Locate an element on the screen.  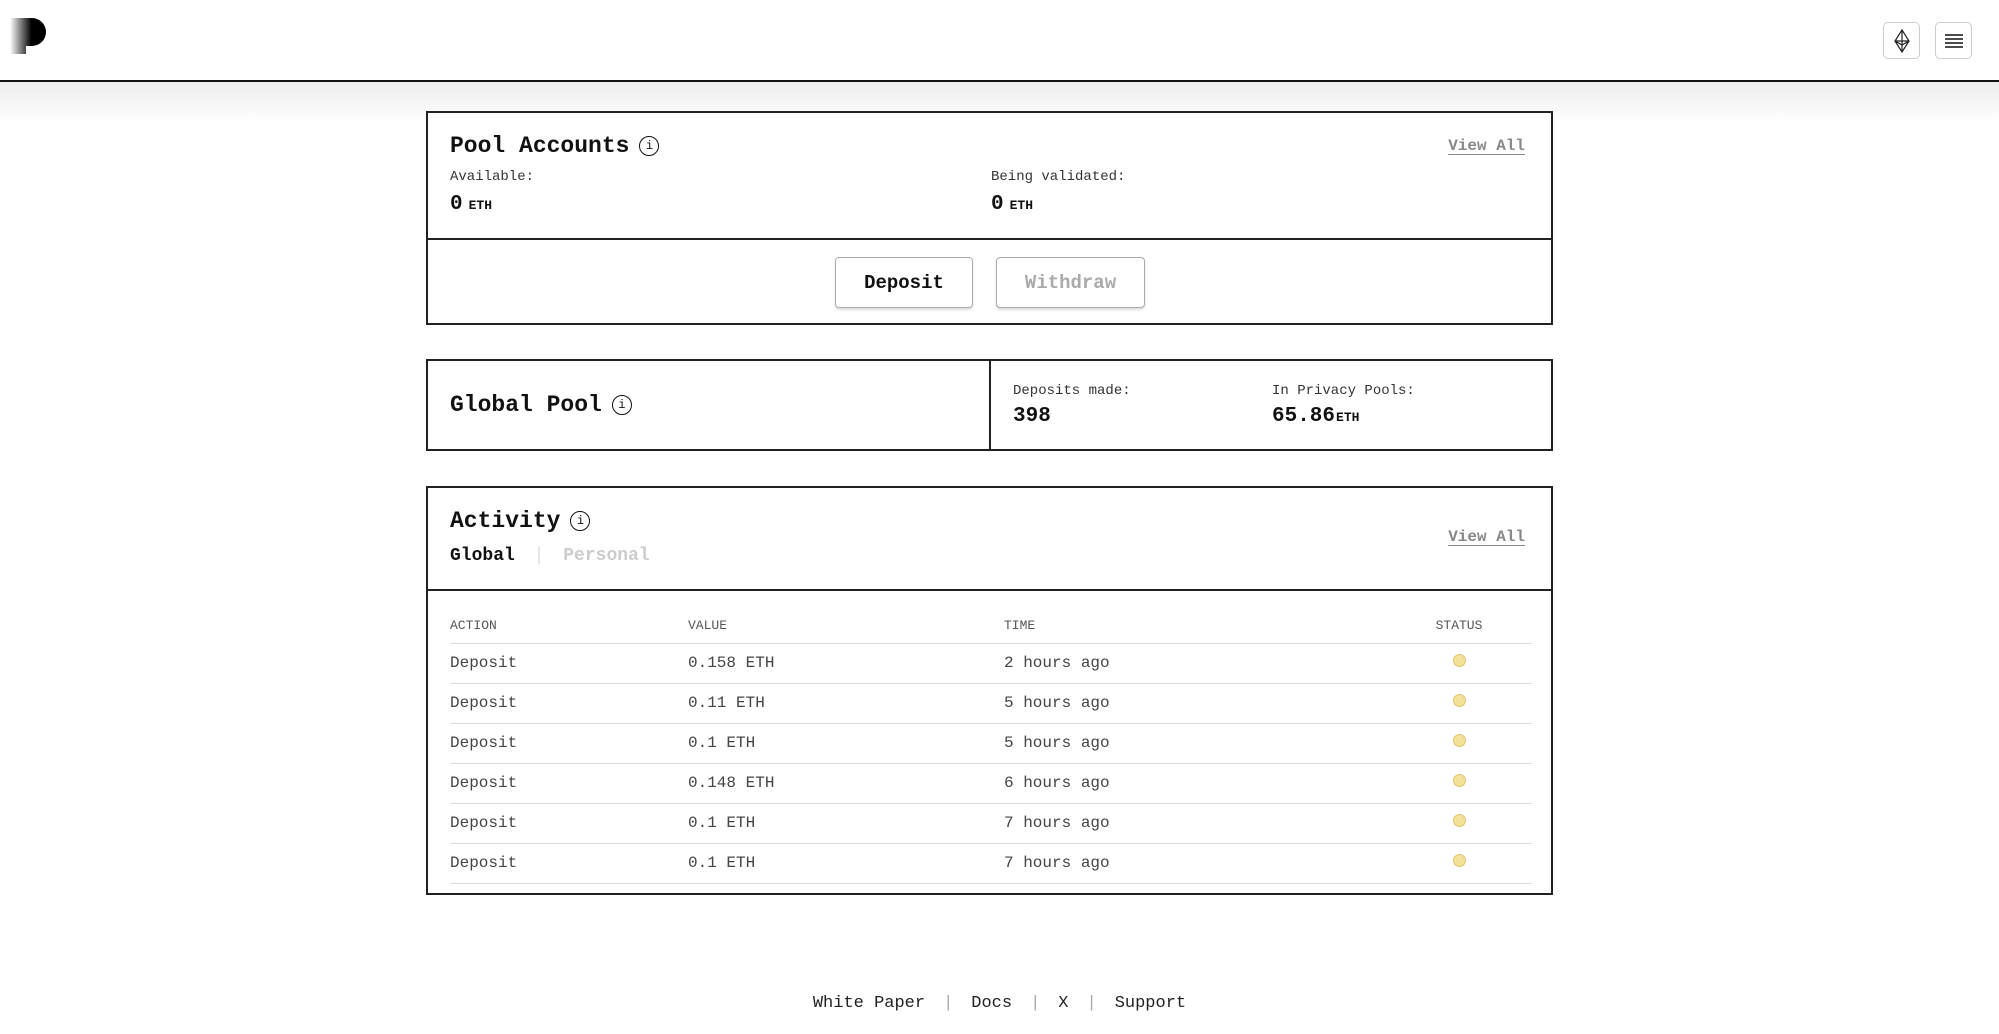
card-title: Global Pool is located at coordinates (526, 405).